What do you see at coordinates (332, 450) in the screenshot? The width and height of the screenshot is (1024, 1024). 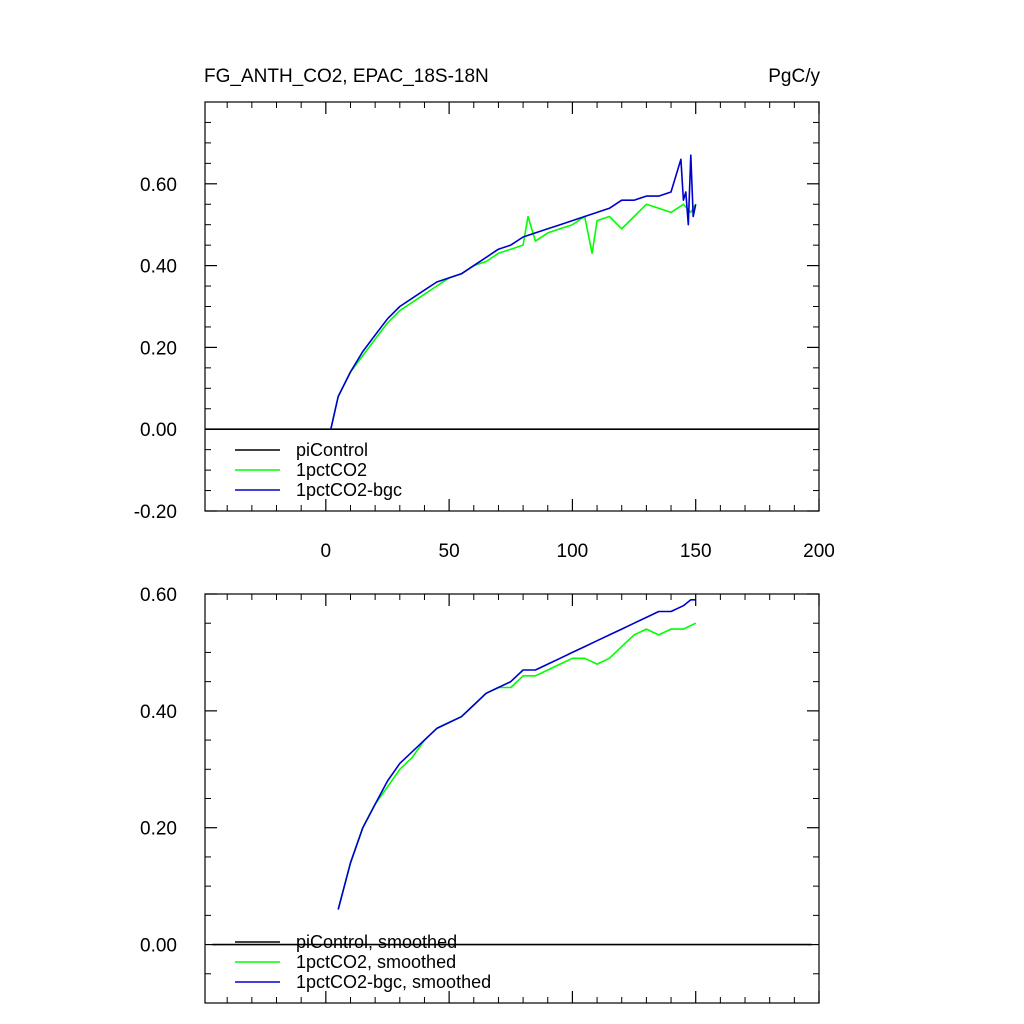 I see `legend-label: piControl` at bounding box center [332, 450].